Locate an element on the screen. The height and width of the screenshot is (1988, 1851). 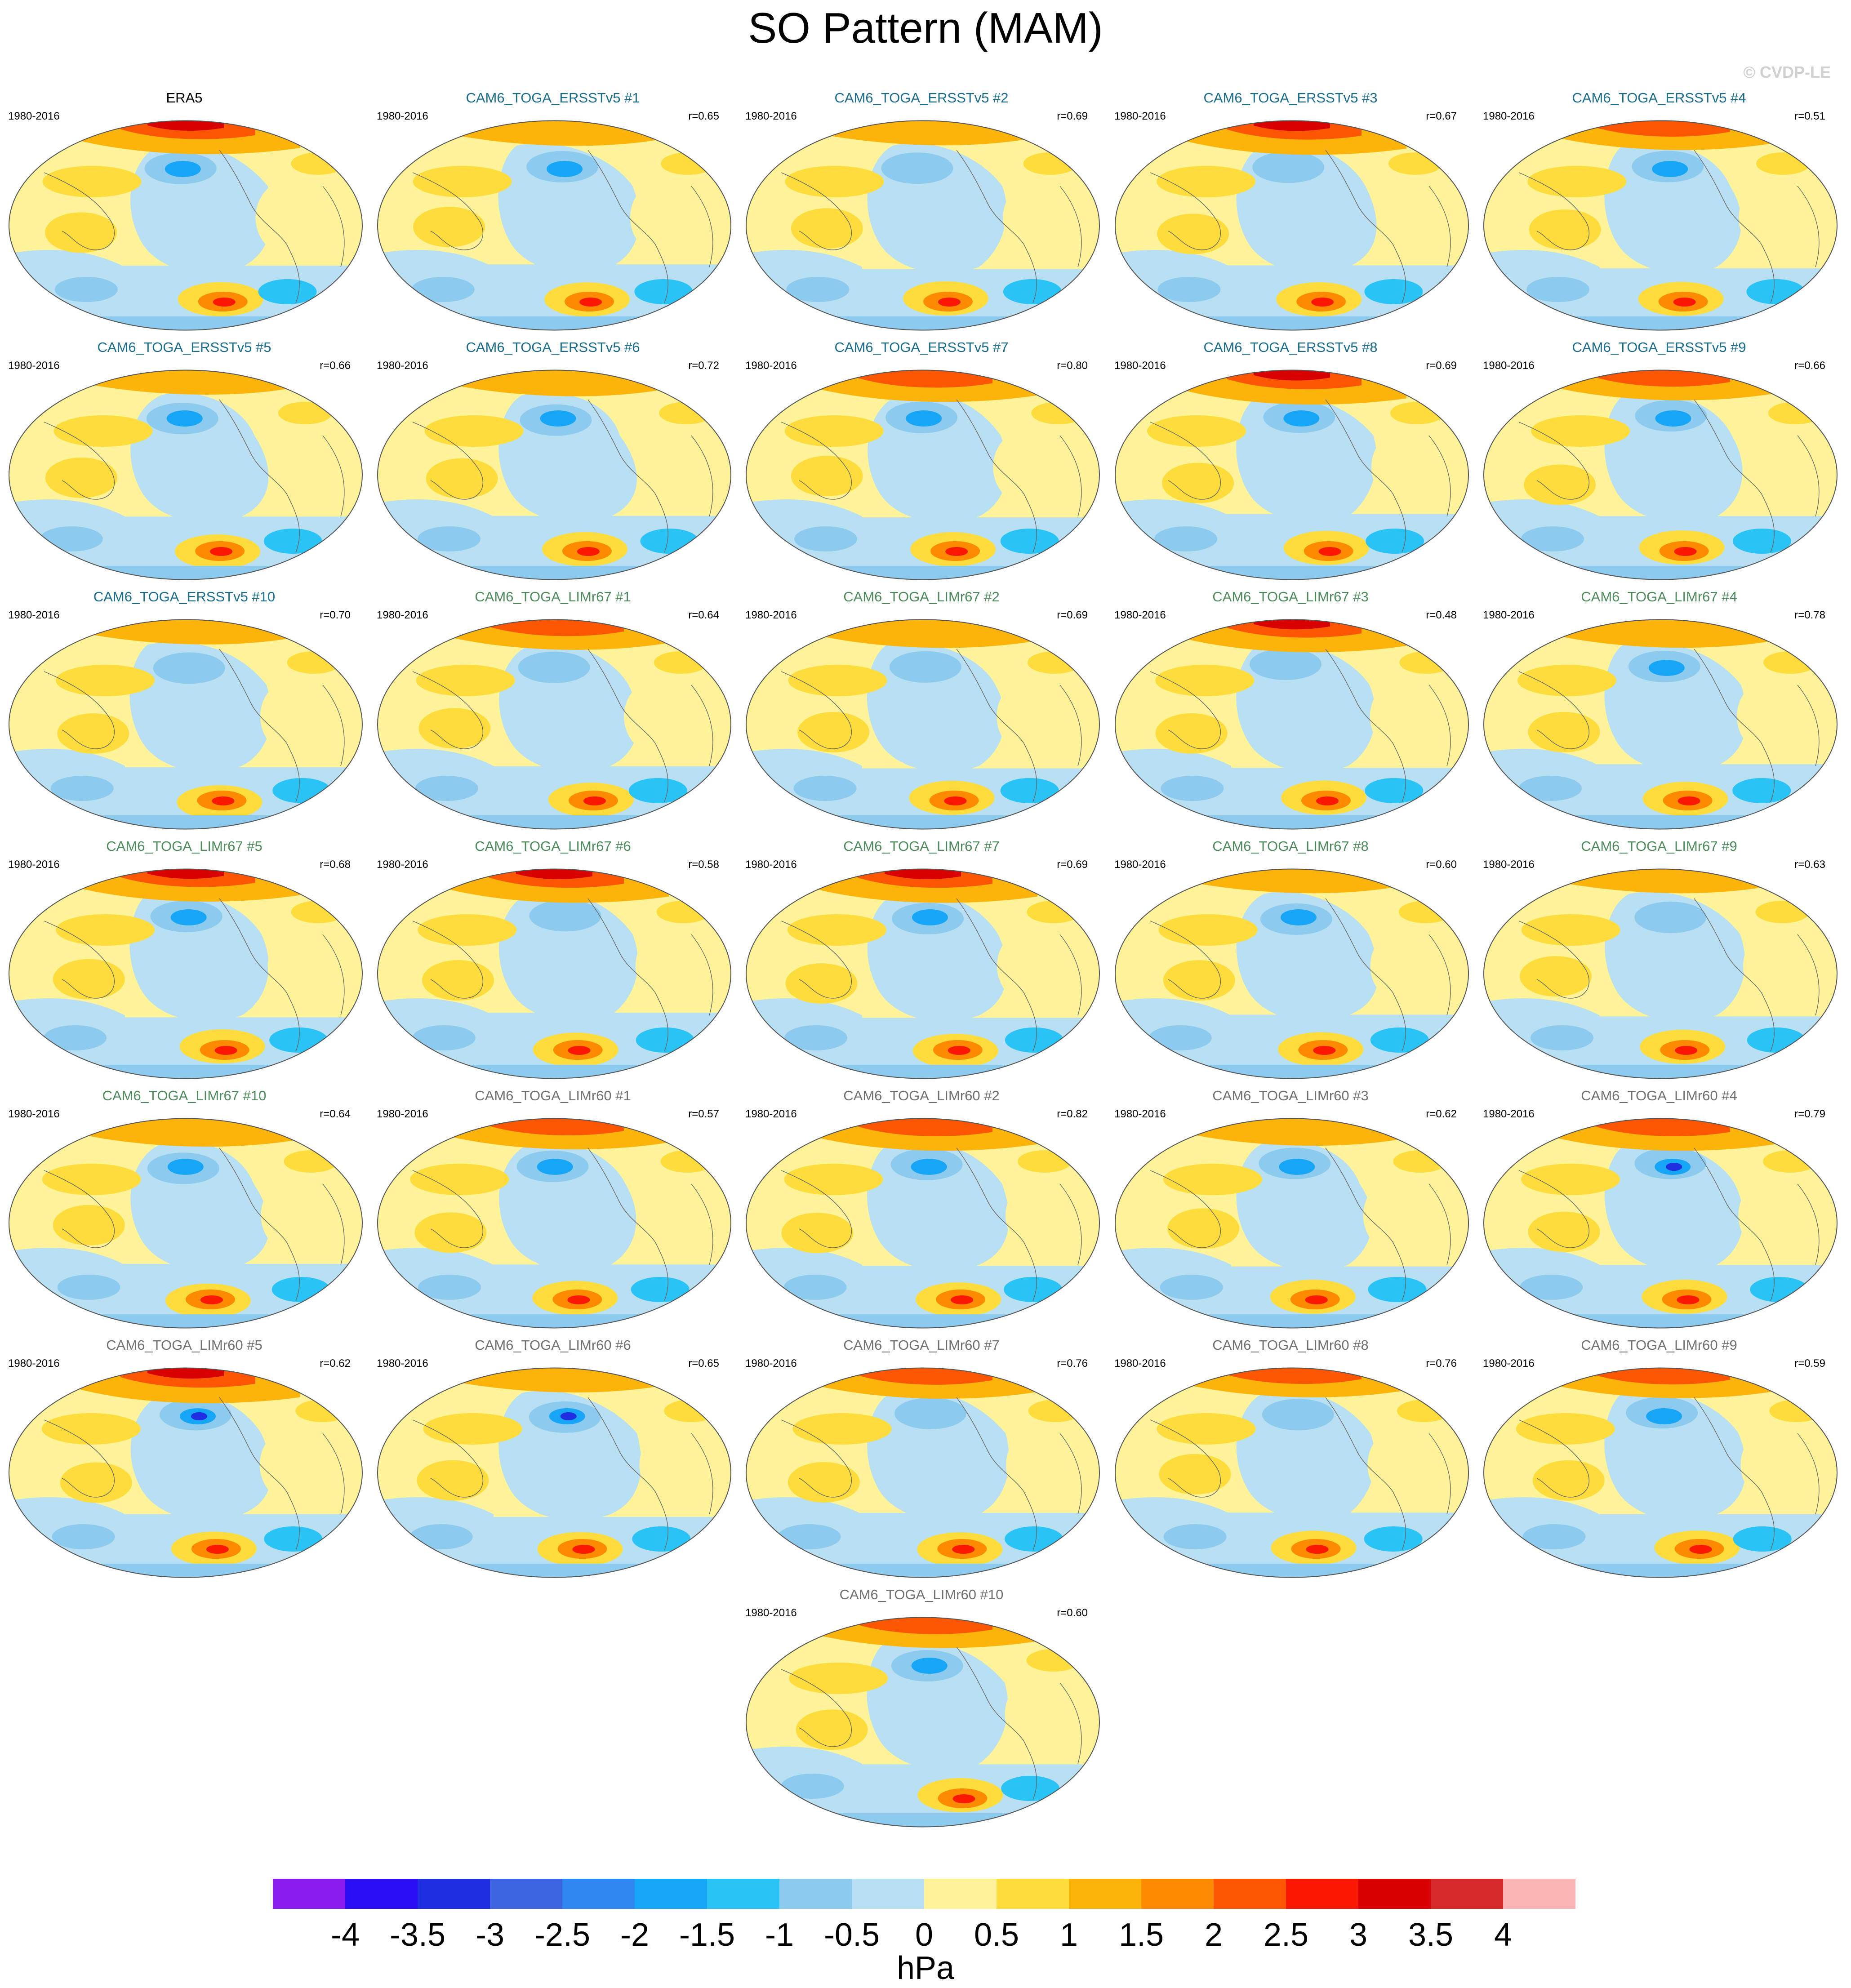
panel-title: CAM6_TOGA_LIMr67 #3 is located at coordinates (1290, 597).